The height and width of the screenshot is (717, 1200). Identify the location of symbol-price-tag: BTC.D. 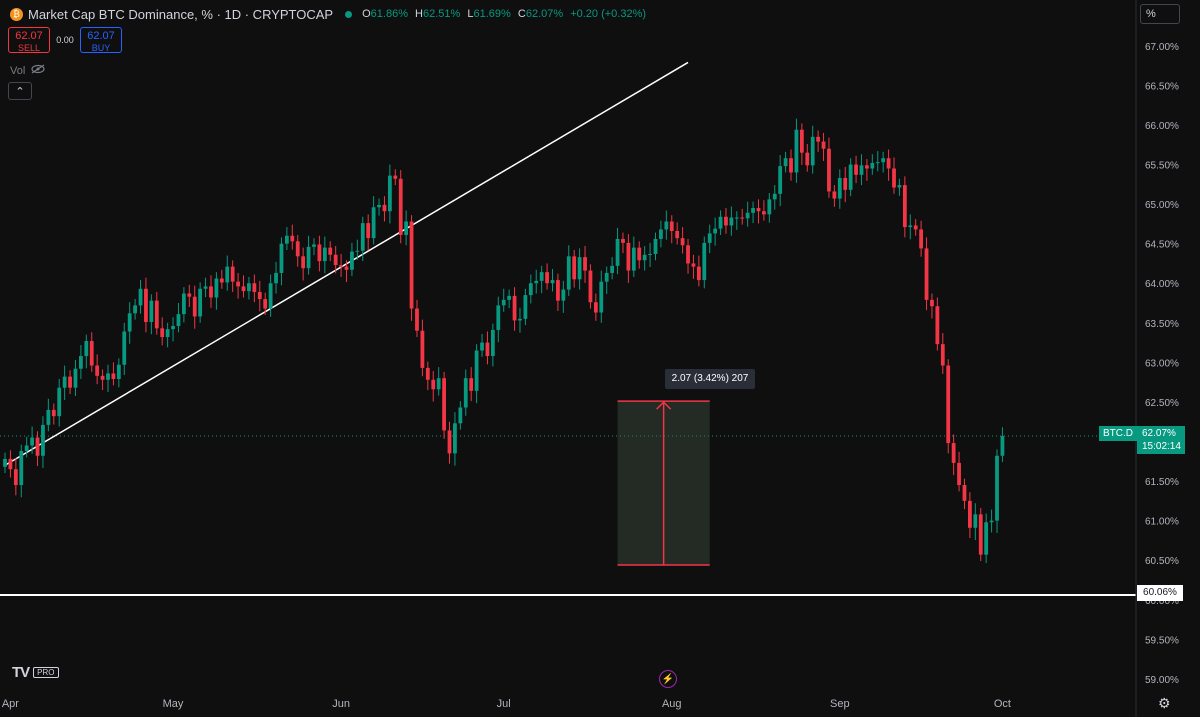
(1118, 433).